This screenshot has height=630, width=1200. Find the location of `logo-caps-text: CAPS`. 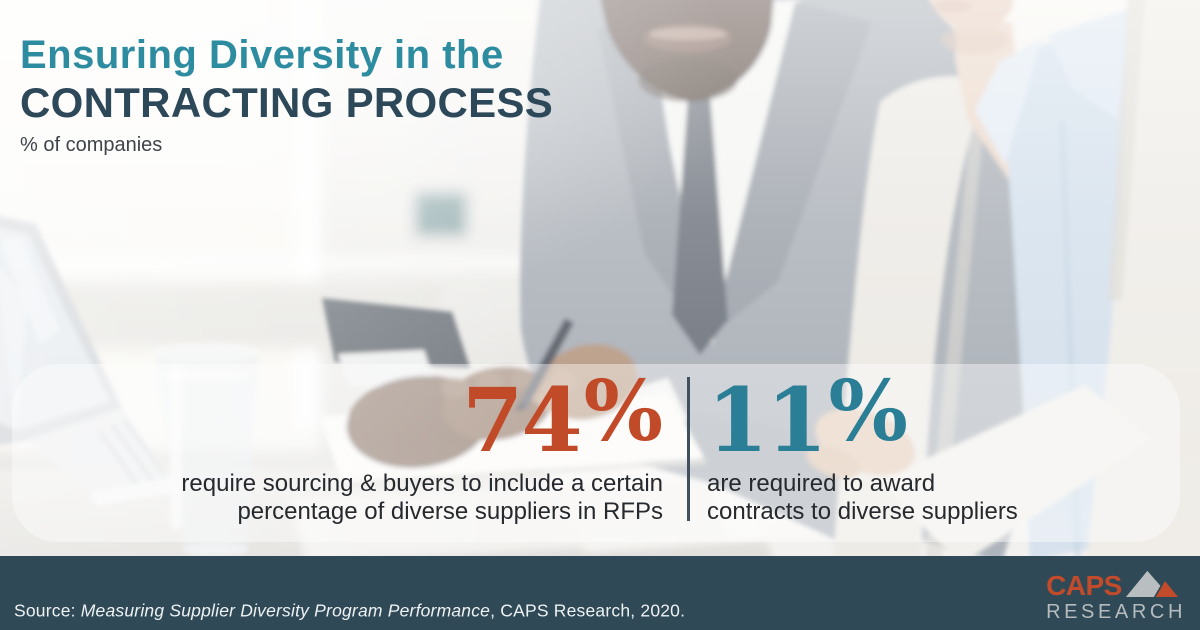

logo-caps-text: CAPS is located at coordinates (1084, 586).